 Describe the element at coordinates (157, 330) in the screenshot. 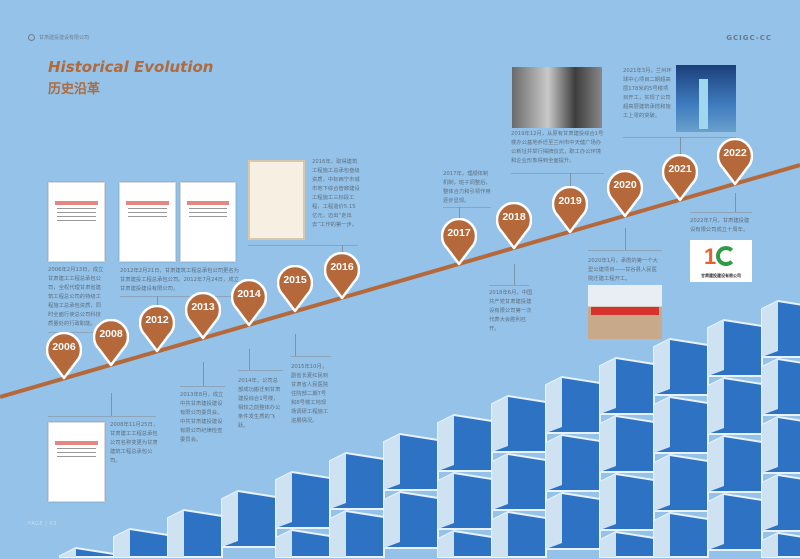

I see `year-pin-2012: 2012` at that location.